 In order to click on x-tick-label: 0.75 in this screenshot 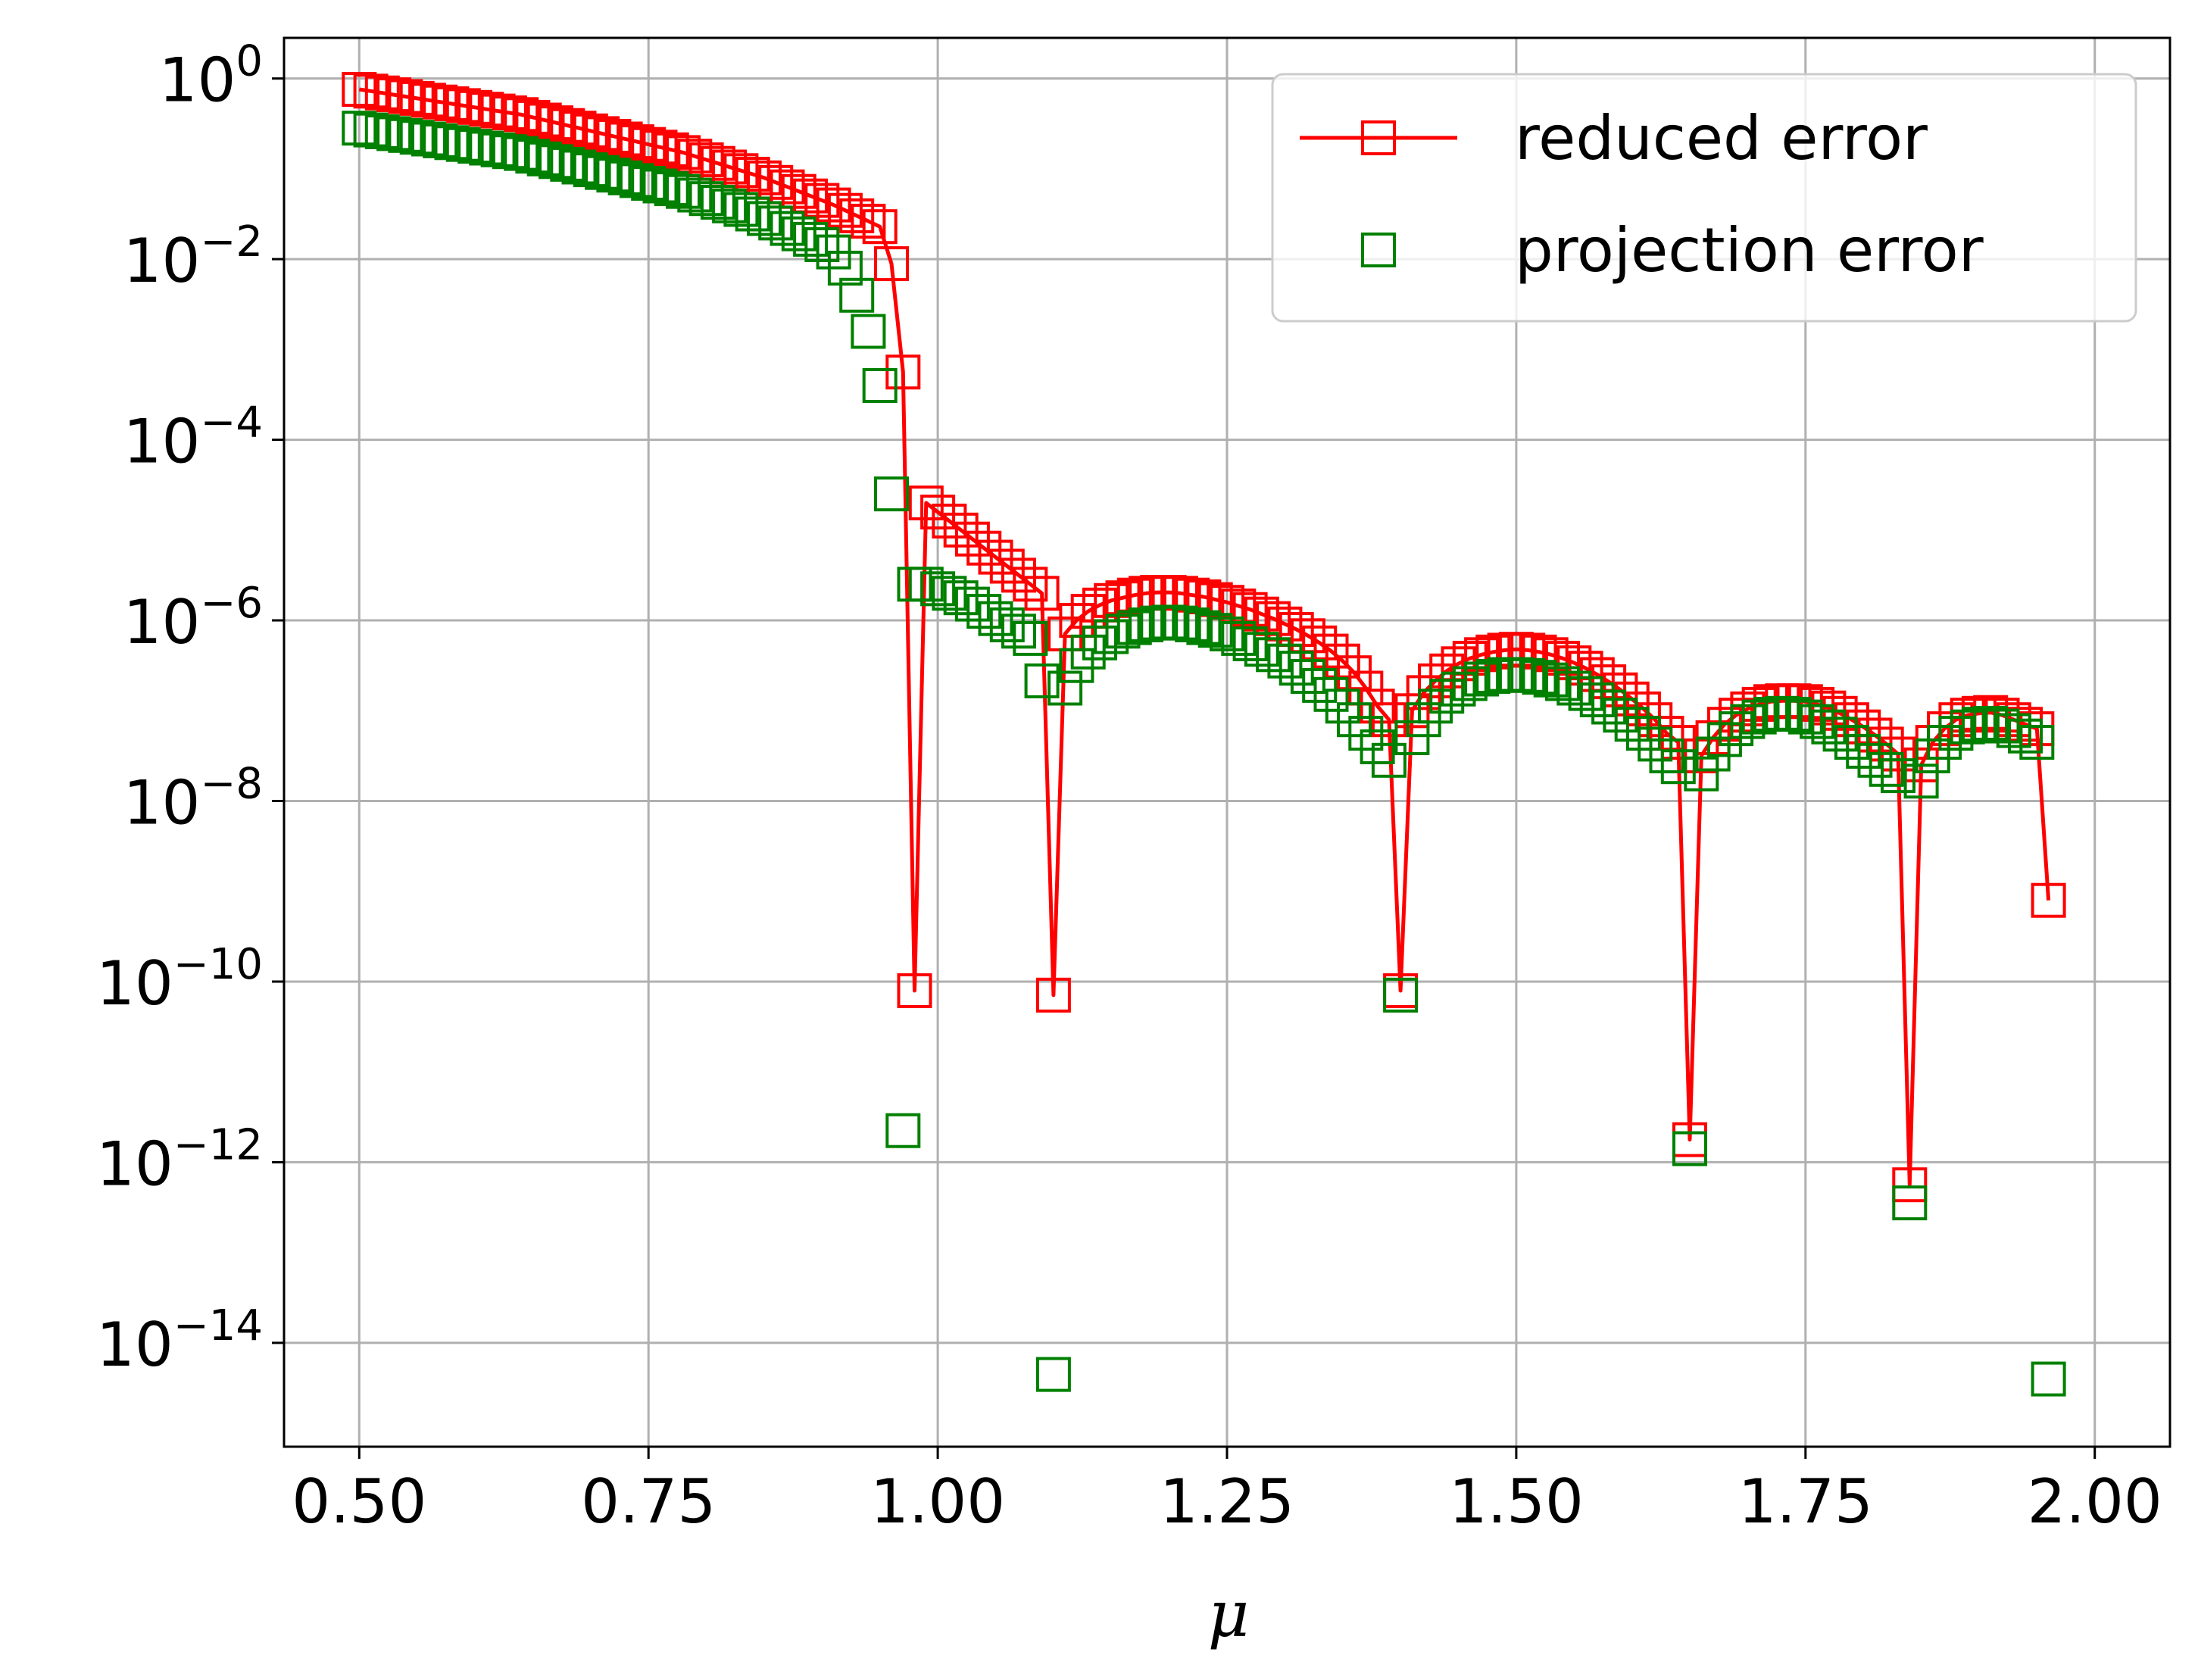, I will do `click(649, 1501)`.